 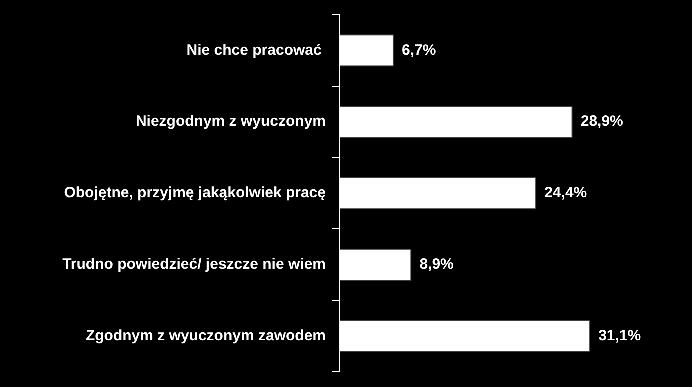 I want to click on y-tick-label: Niezgodnym z wyuczonym, so click(x=231, y=121).